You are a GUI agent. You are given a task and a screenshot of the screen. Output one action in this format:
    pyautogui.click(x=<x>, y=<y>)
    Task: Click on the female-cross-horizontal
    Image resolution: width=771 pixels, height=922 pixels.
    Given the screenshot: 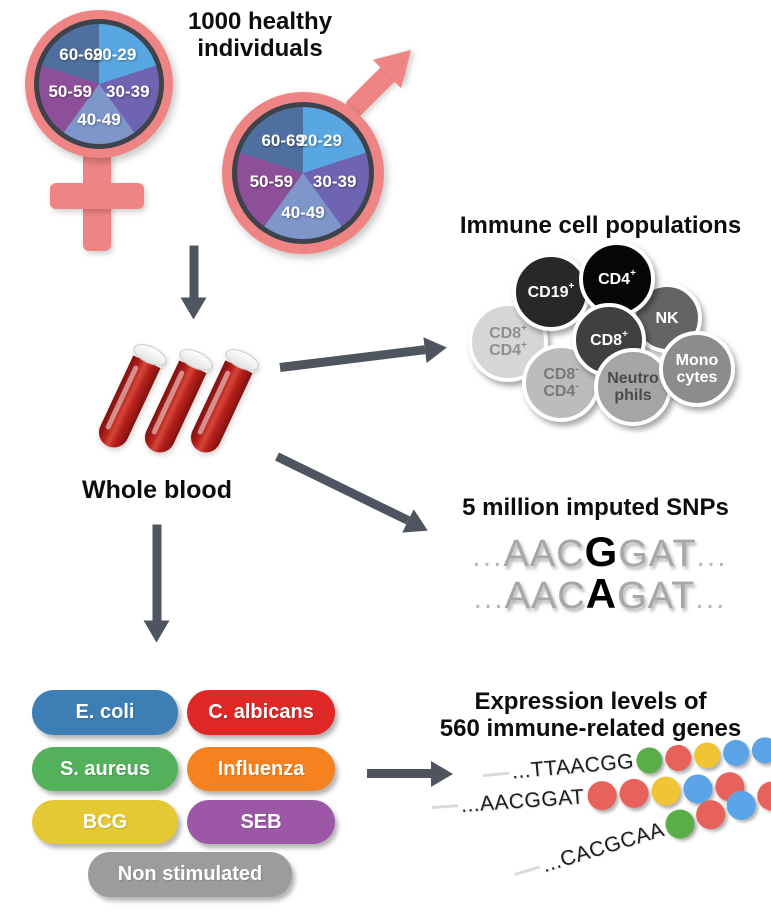 What is the action you would take?
    pyautogui.click(x=97, y=196)
    